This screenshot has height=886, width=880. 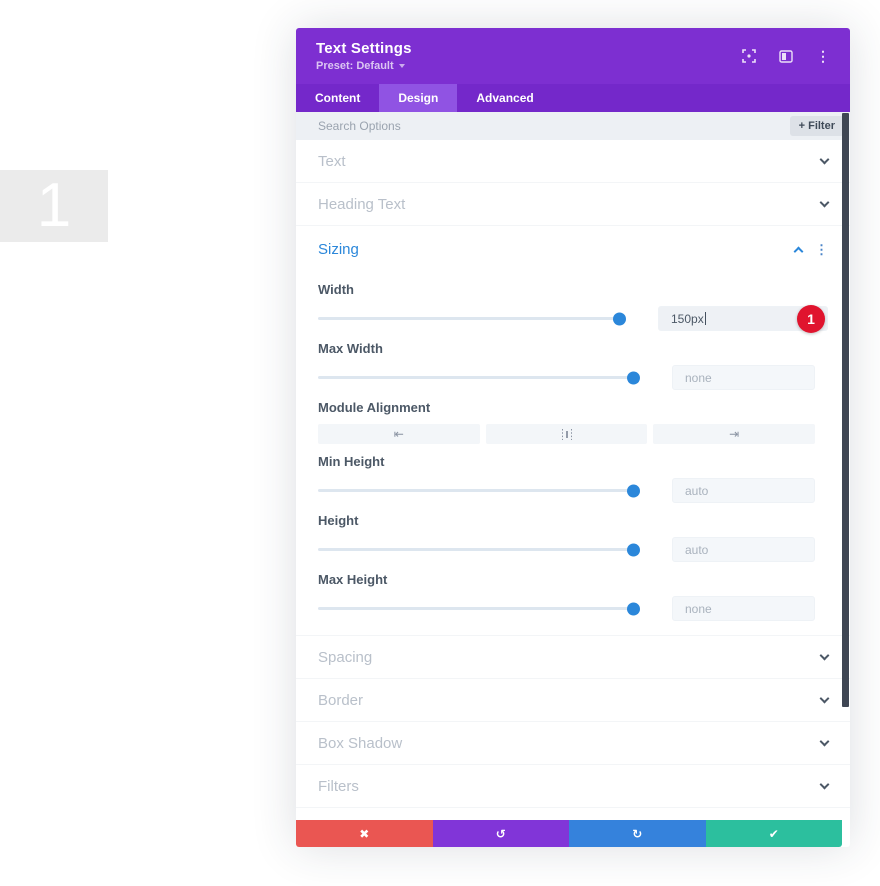 I want to click on step-number: 1, so click(x=54, y=205).